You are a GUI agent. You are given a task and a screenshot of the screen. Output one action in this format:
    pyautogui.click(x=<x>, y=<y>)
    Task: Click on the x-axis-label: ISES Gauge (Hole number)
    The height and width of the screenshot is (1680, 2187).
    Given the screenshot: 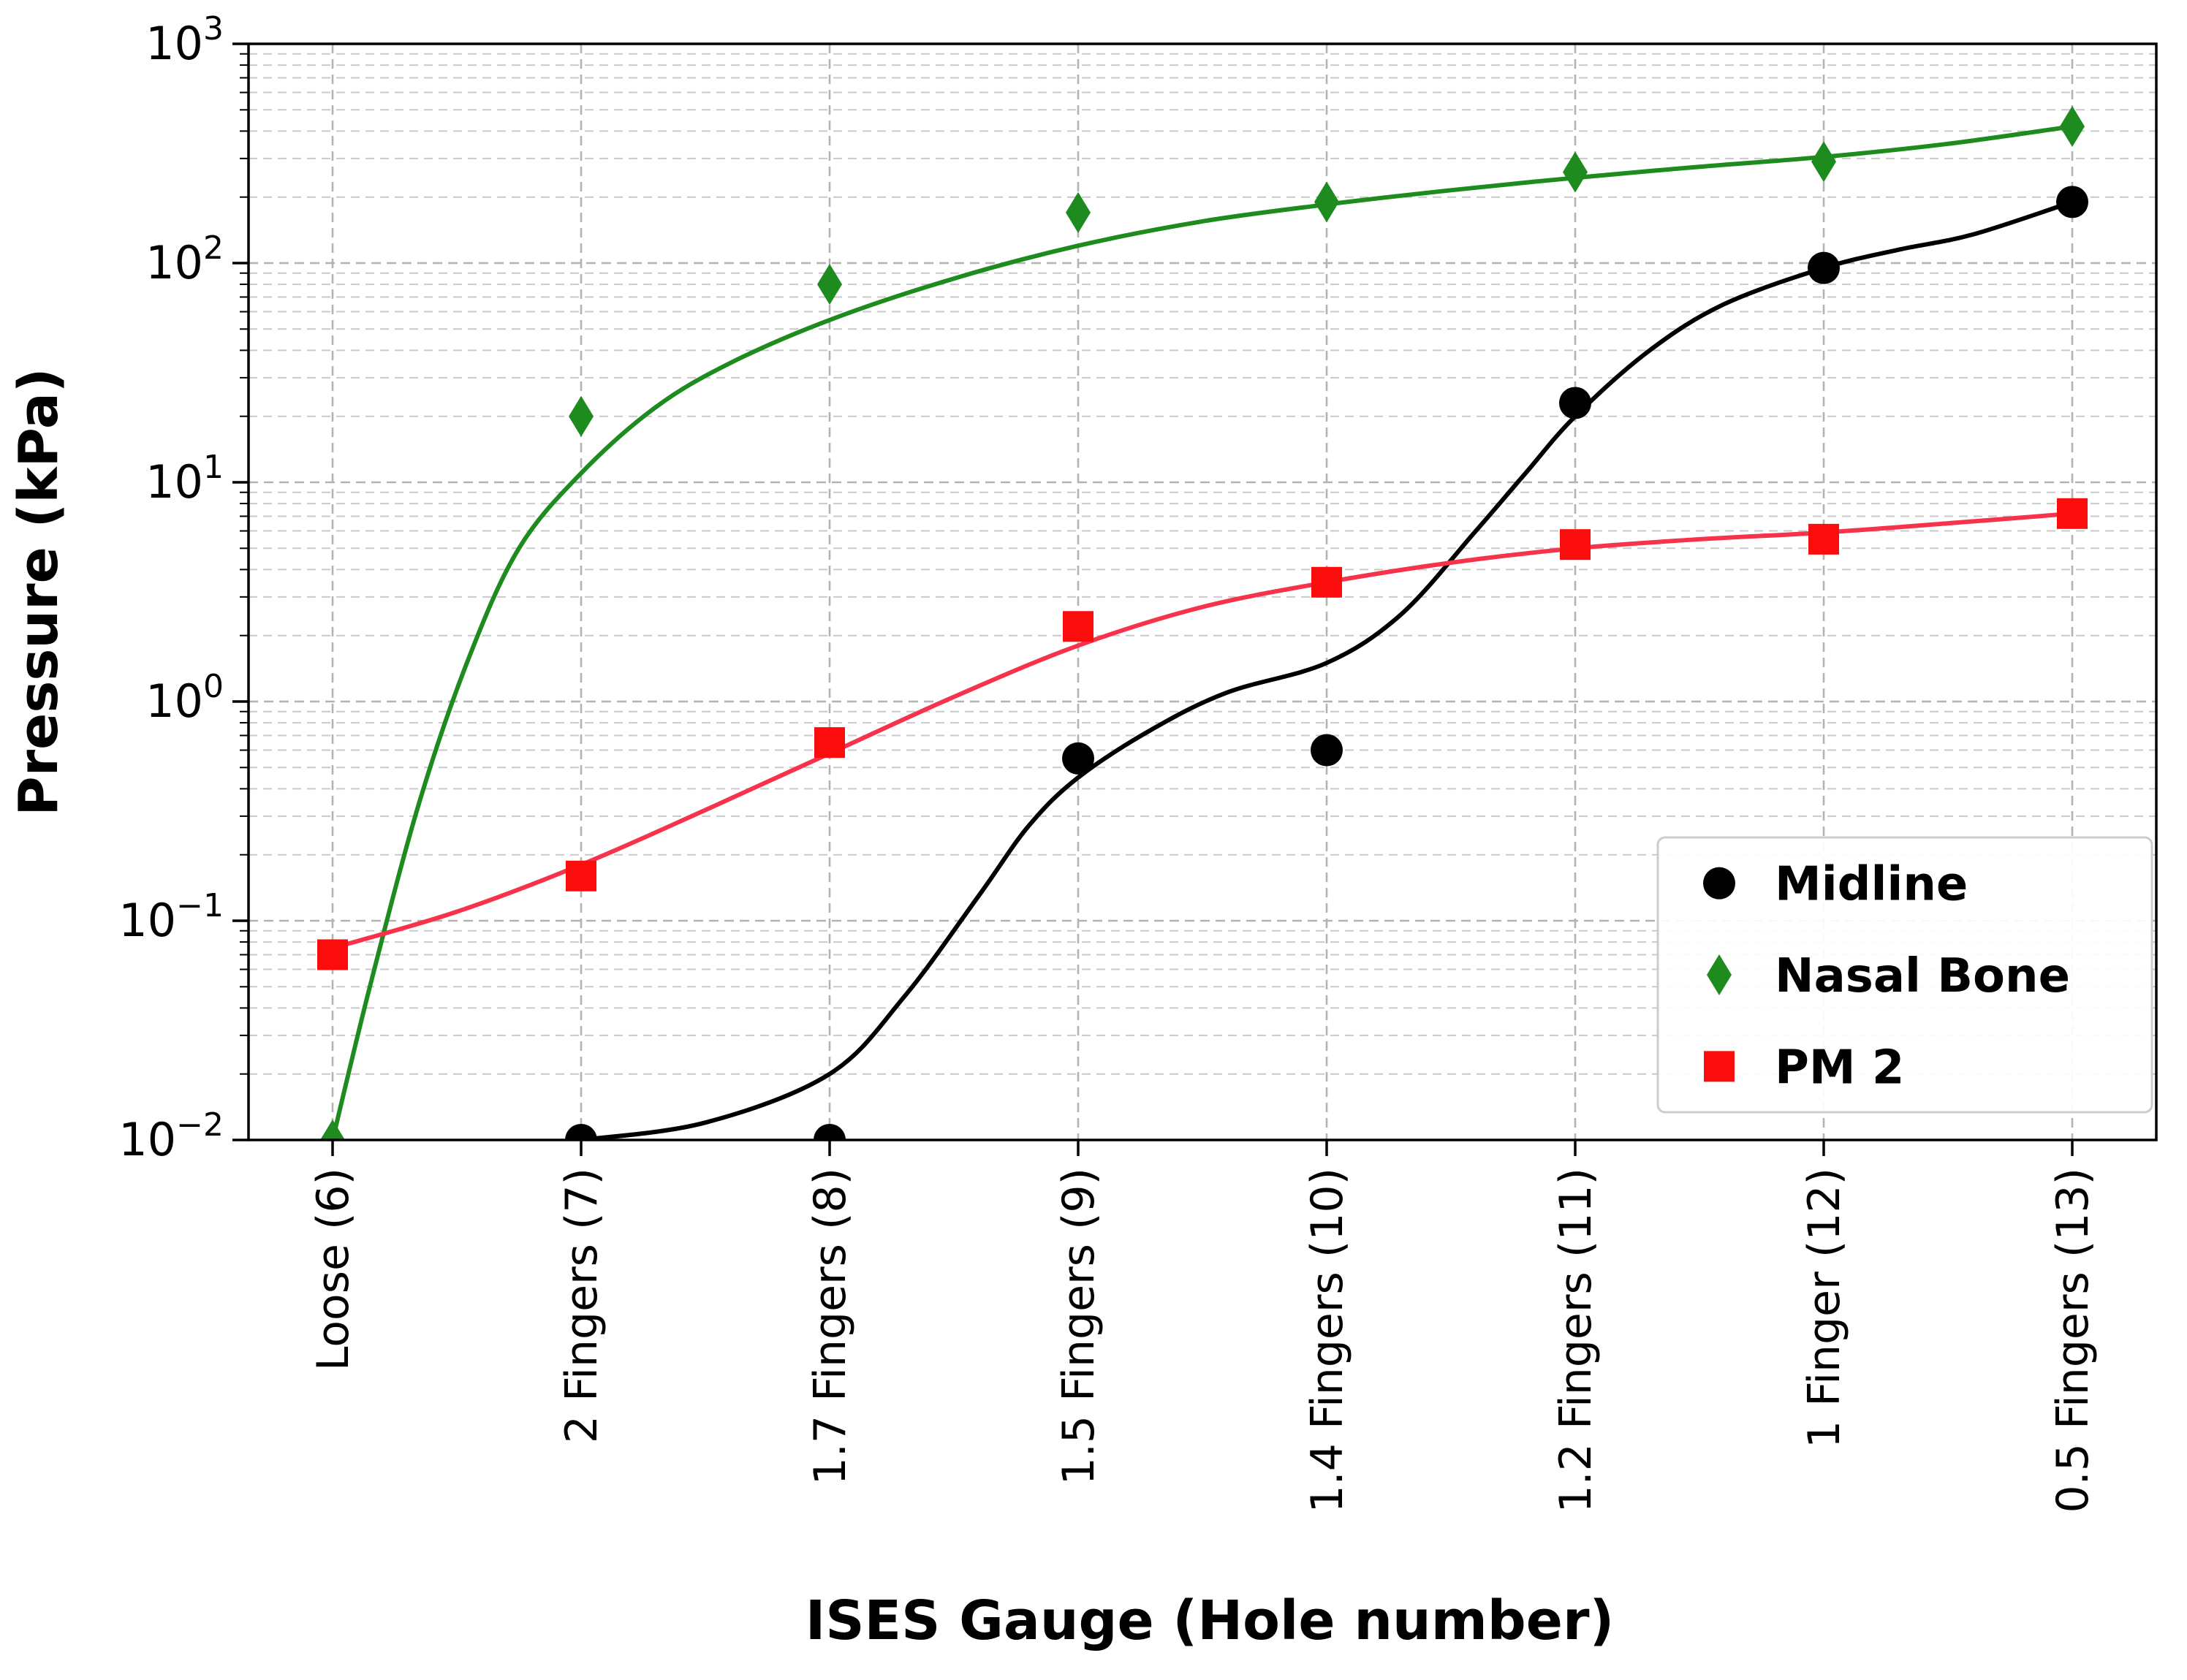 What is the action you would take?
    pyautogui.click(x=1211, y=1620)
    